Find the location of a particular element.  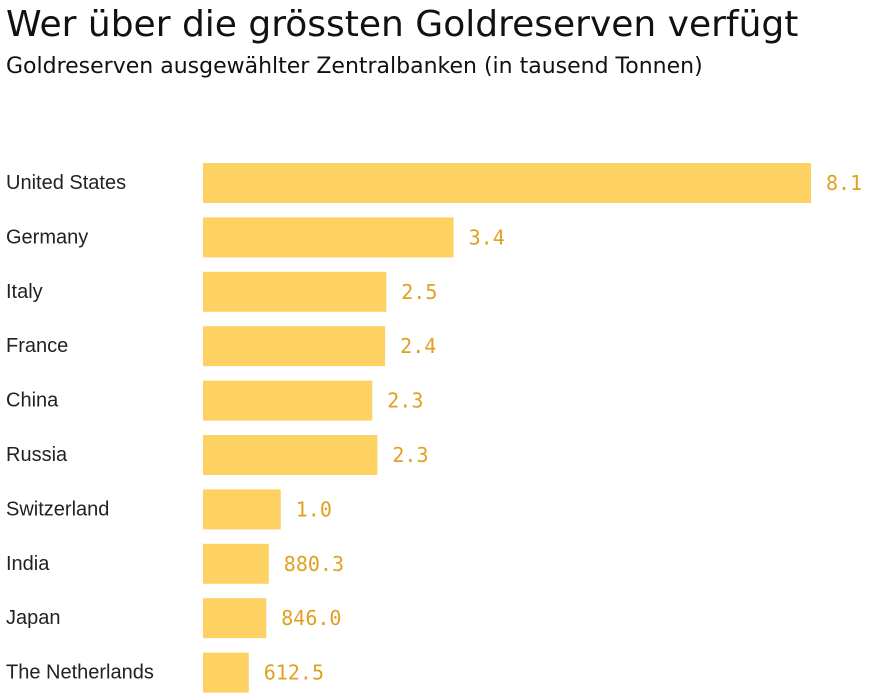

value-label: 846.0 is located at coordinates (311, 618).